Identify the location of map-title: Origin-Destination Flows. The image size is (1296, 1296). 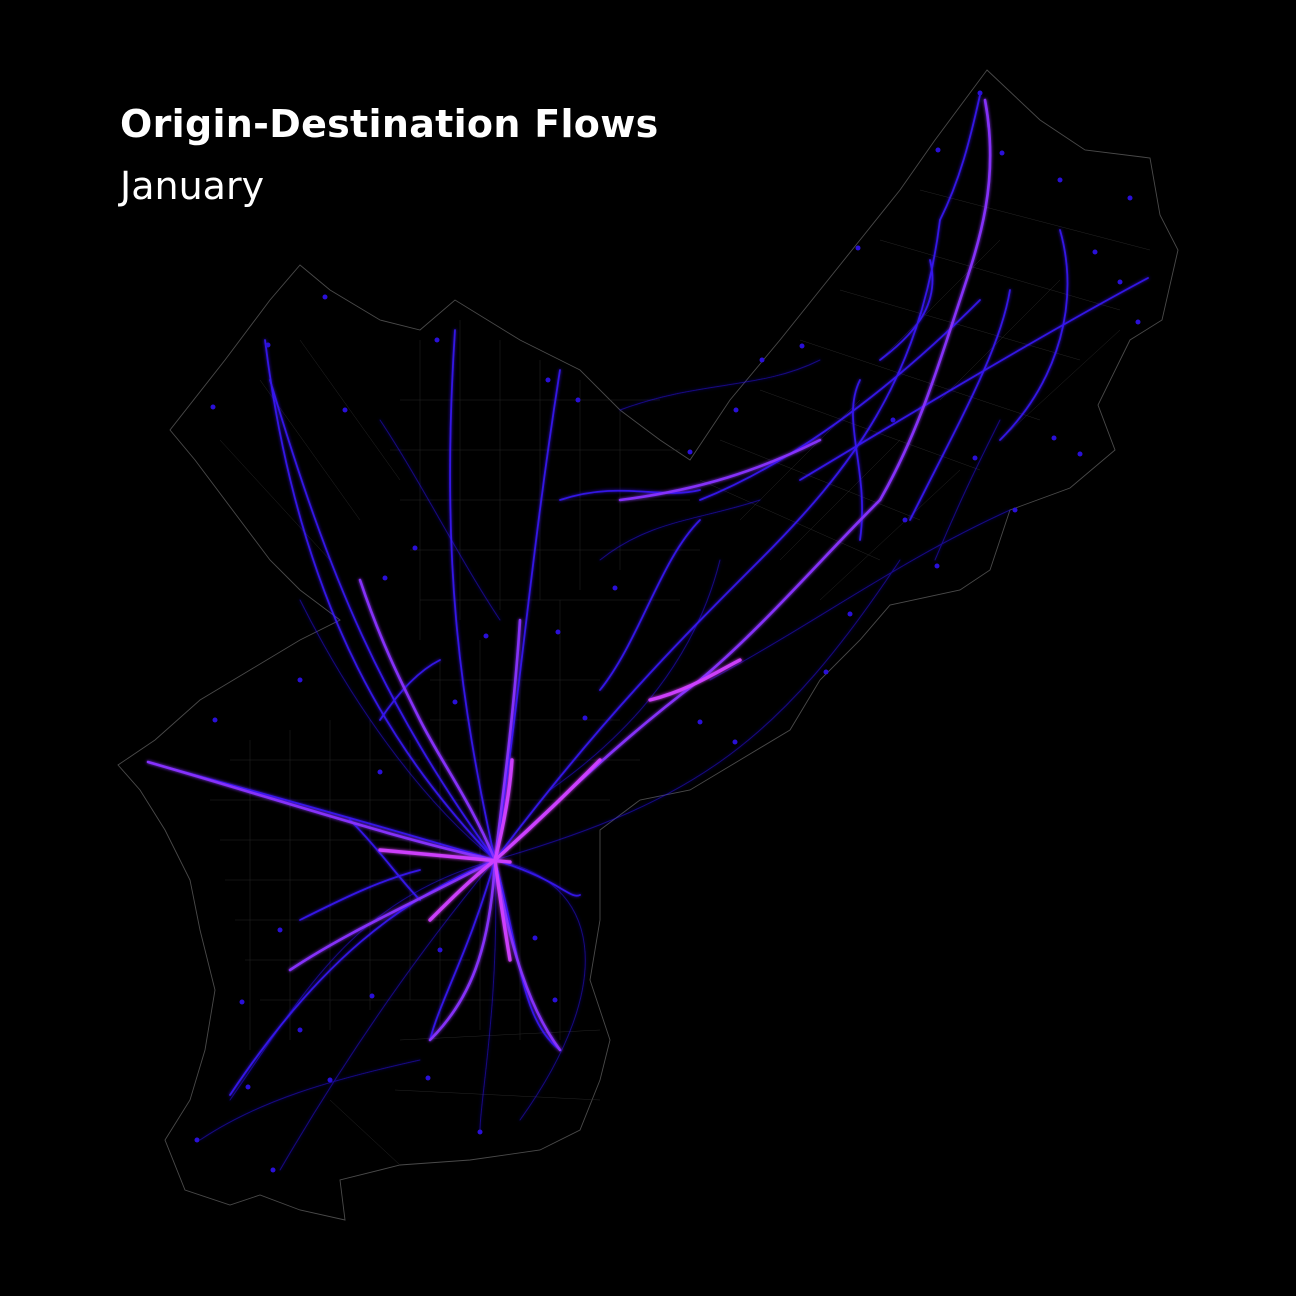
(389, 124).